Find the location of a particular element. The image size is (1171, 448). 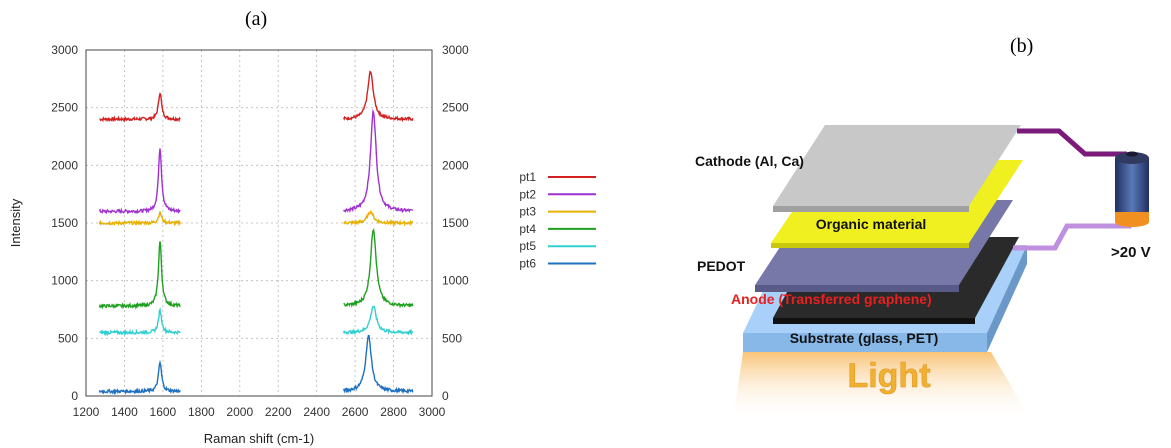

series-line-pt5-part2 is located at coordinates (378, 320).